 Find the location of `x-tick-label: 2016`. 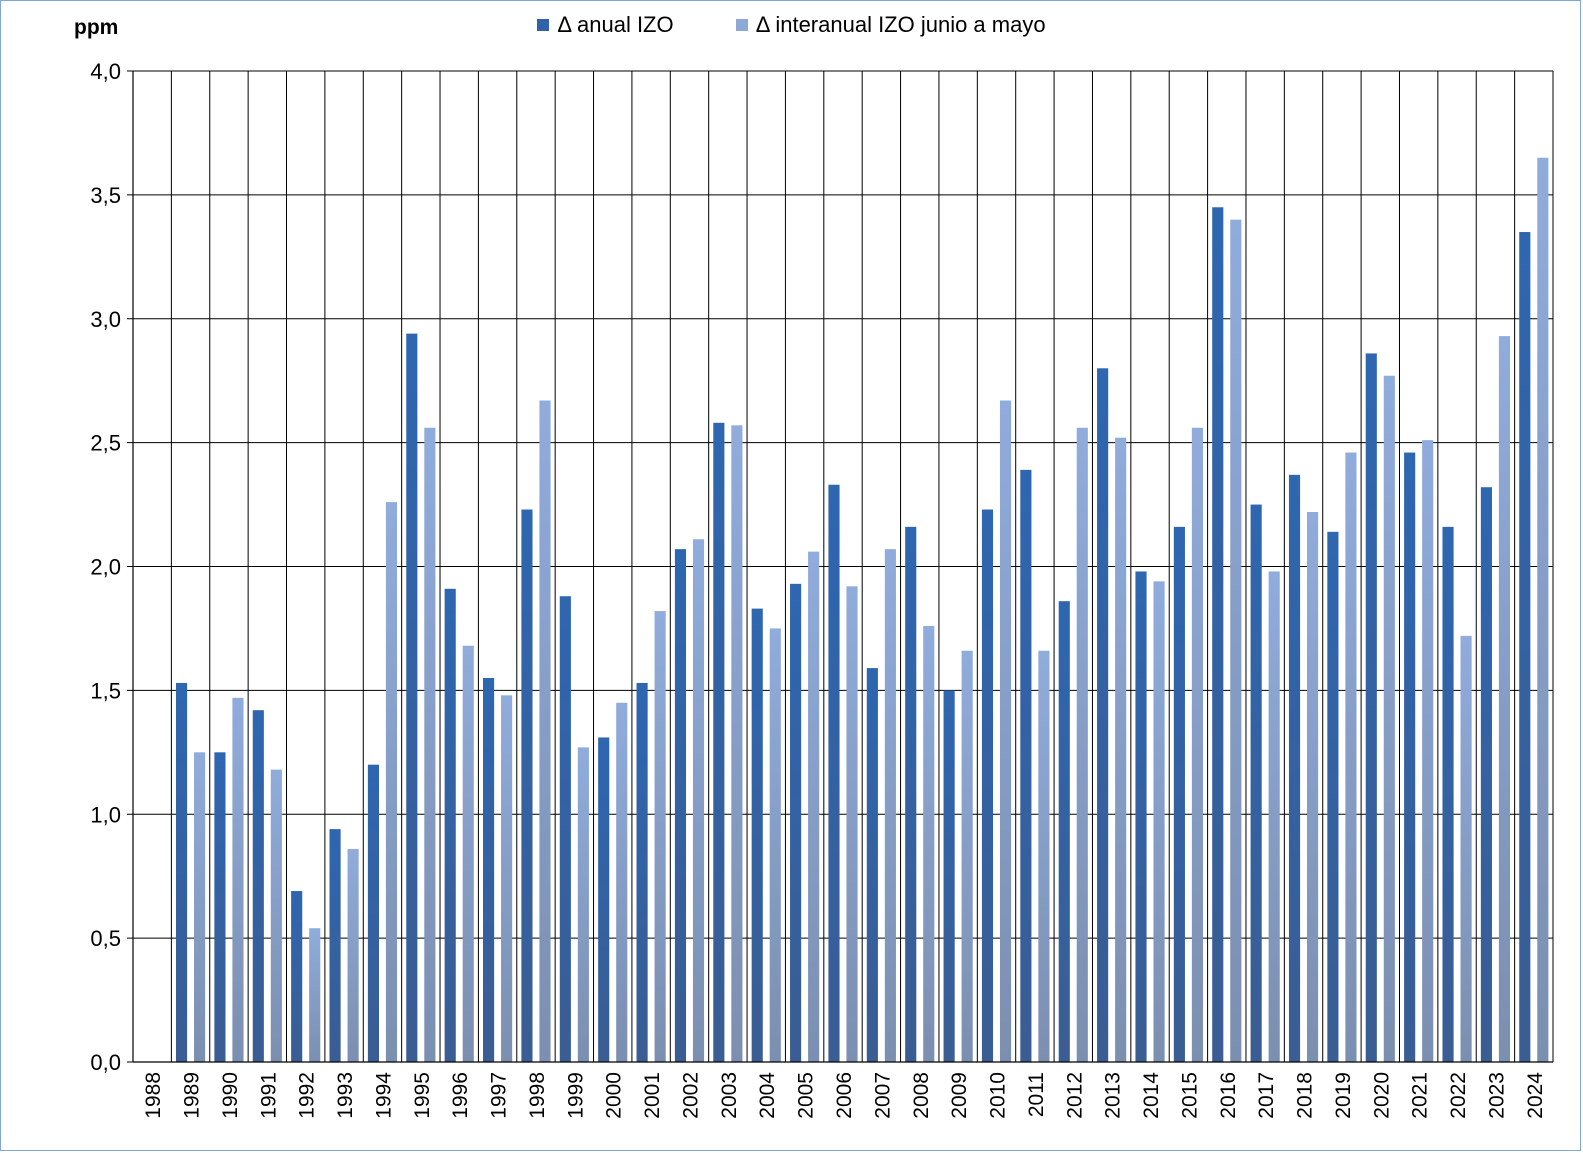

x-tick-label: 2016 is located at coordinates (1228, 1095).